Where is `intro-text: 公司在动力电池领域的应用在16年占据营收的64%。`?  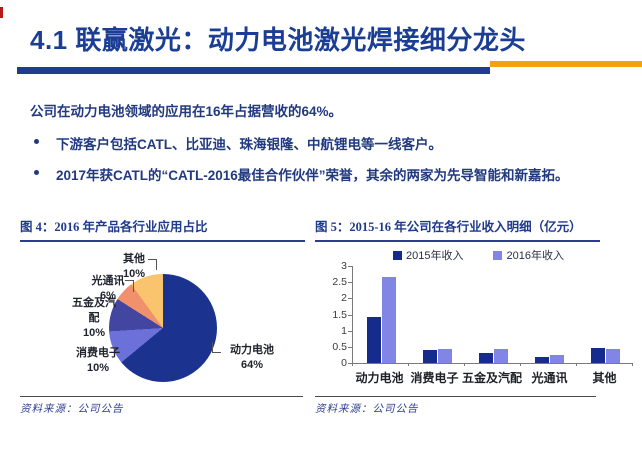 intro-text: 公司在动力电池领域的应用在16年占据营收的64%。 is located at coordinates (186, 111).